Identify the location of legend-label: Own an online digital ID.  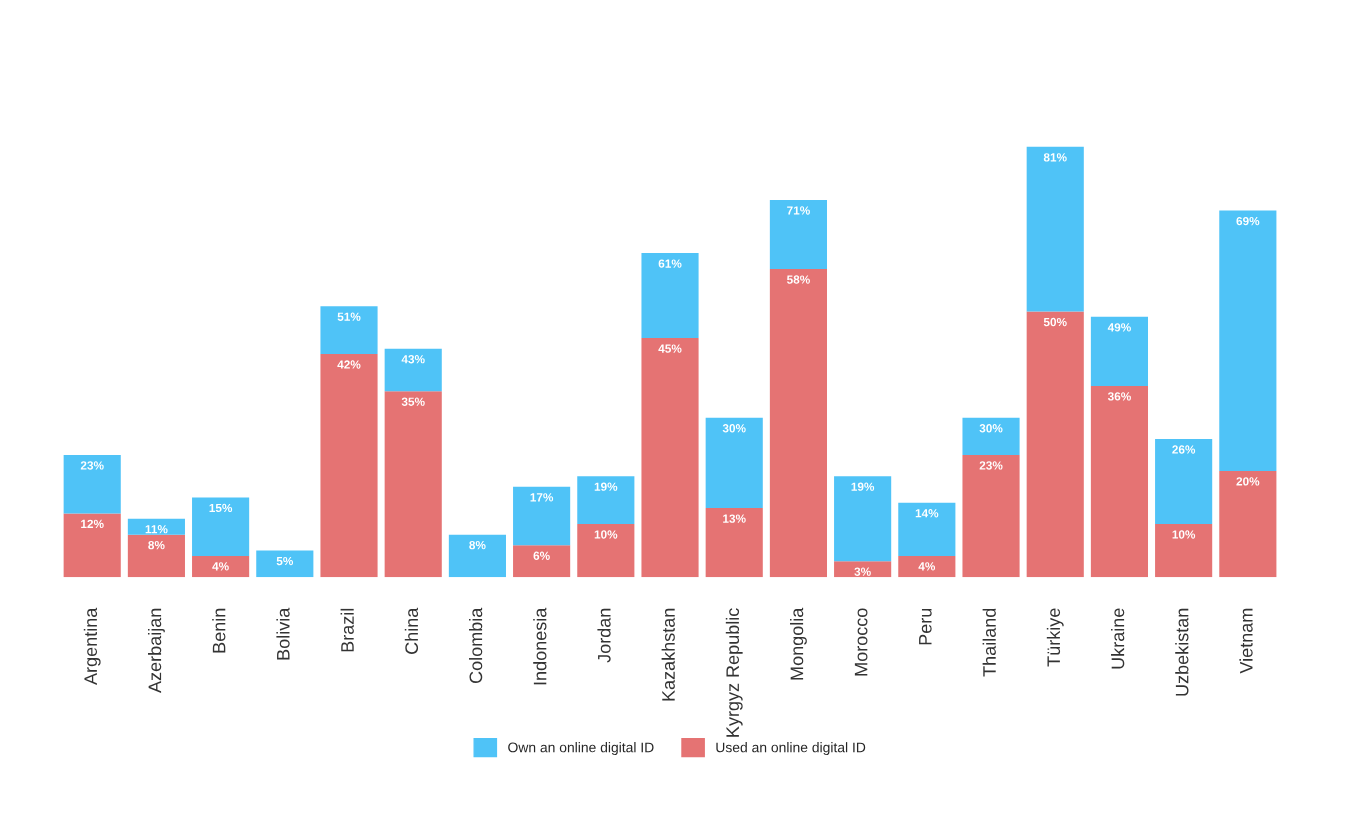
(581, 749).